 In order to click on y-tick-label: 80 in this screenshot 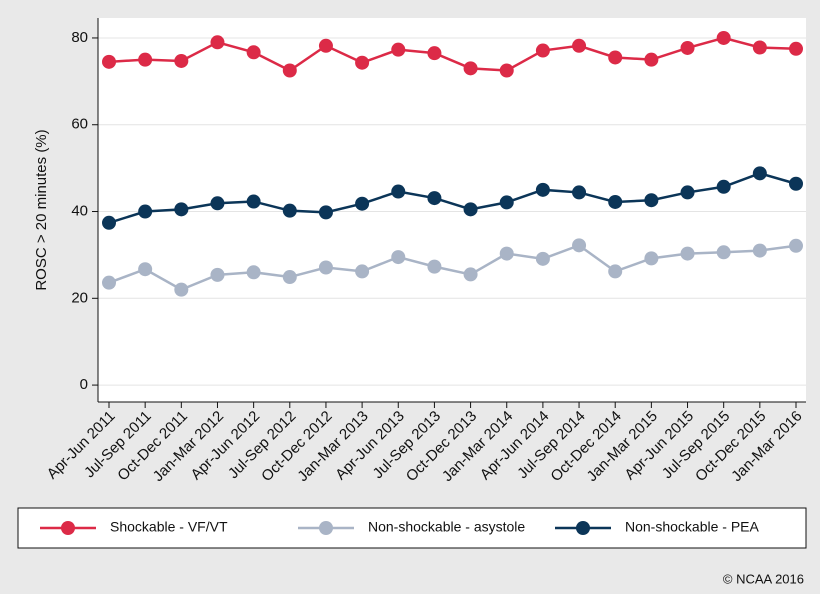, I will do `click(79, 37)`.